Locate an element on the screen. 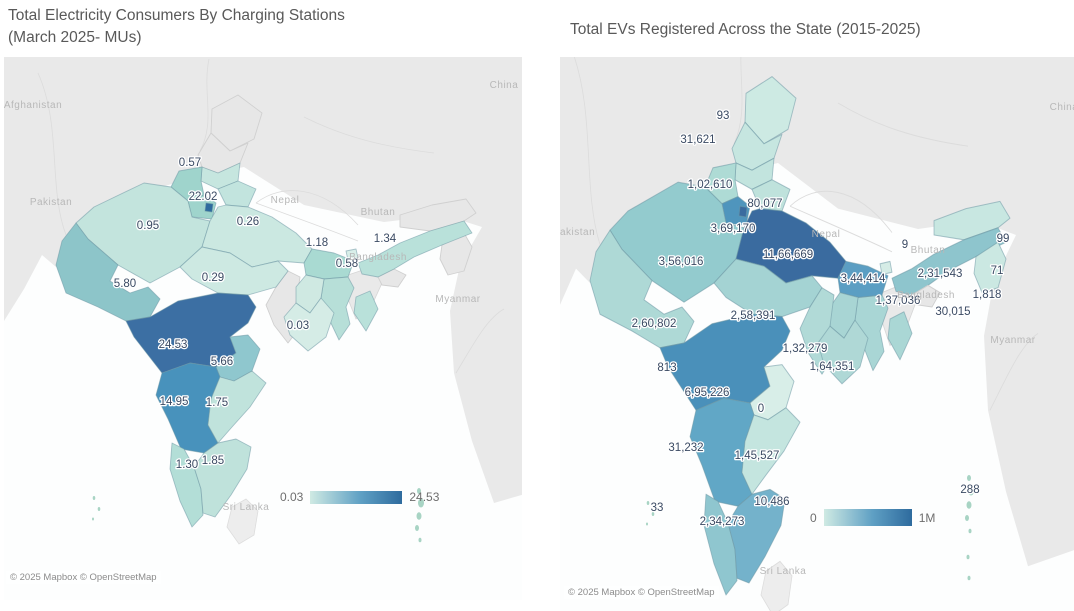 This screenshot has width=1074, height=611. value-label-haryana: 3,69,170 is located at coordinates (733, 229).